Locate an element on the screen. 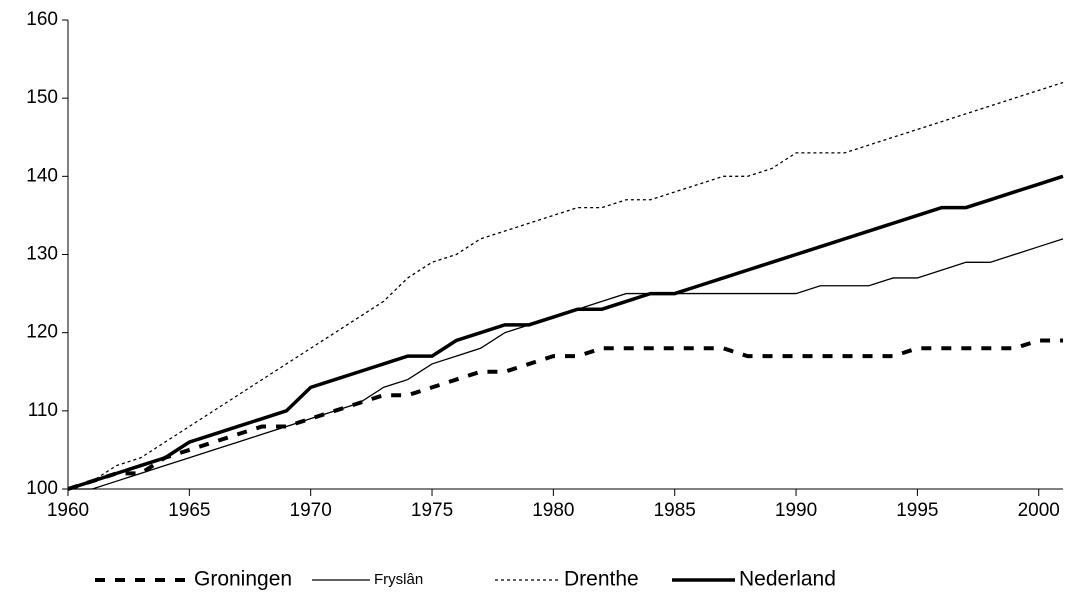  y-tick-label: 150 is located at coordinates (42, 97).